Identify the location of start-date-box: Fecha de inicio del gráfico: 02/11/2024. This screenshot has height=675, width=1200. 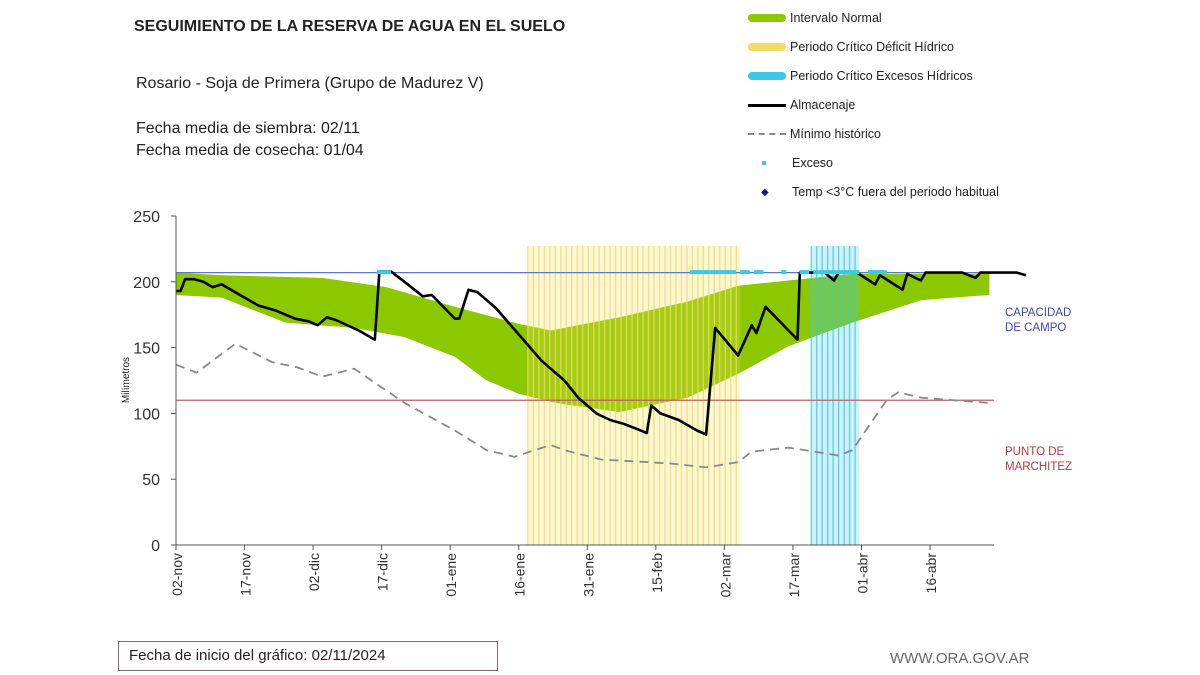
(308, 656).